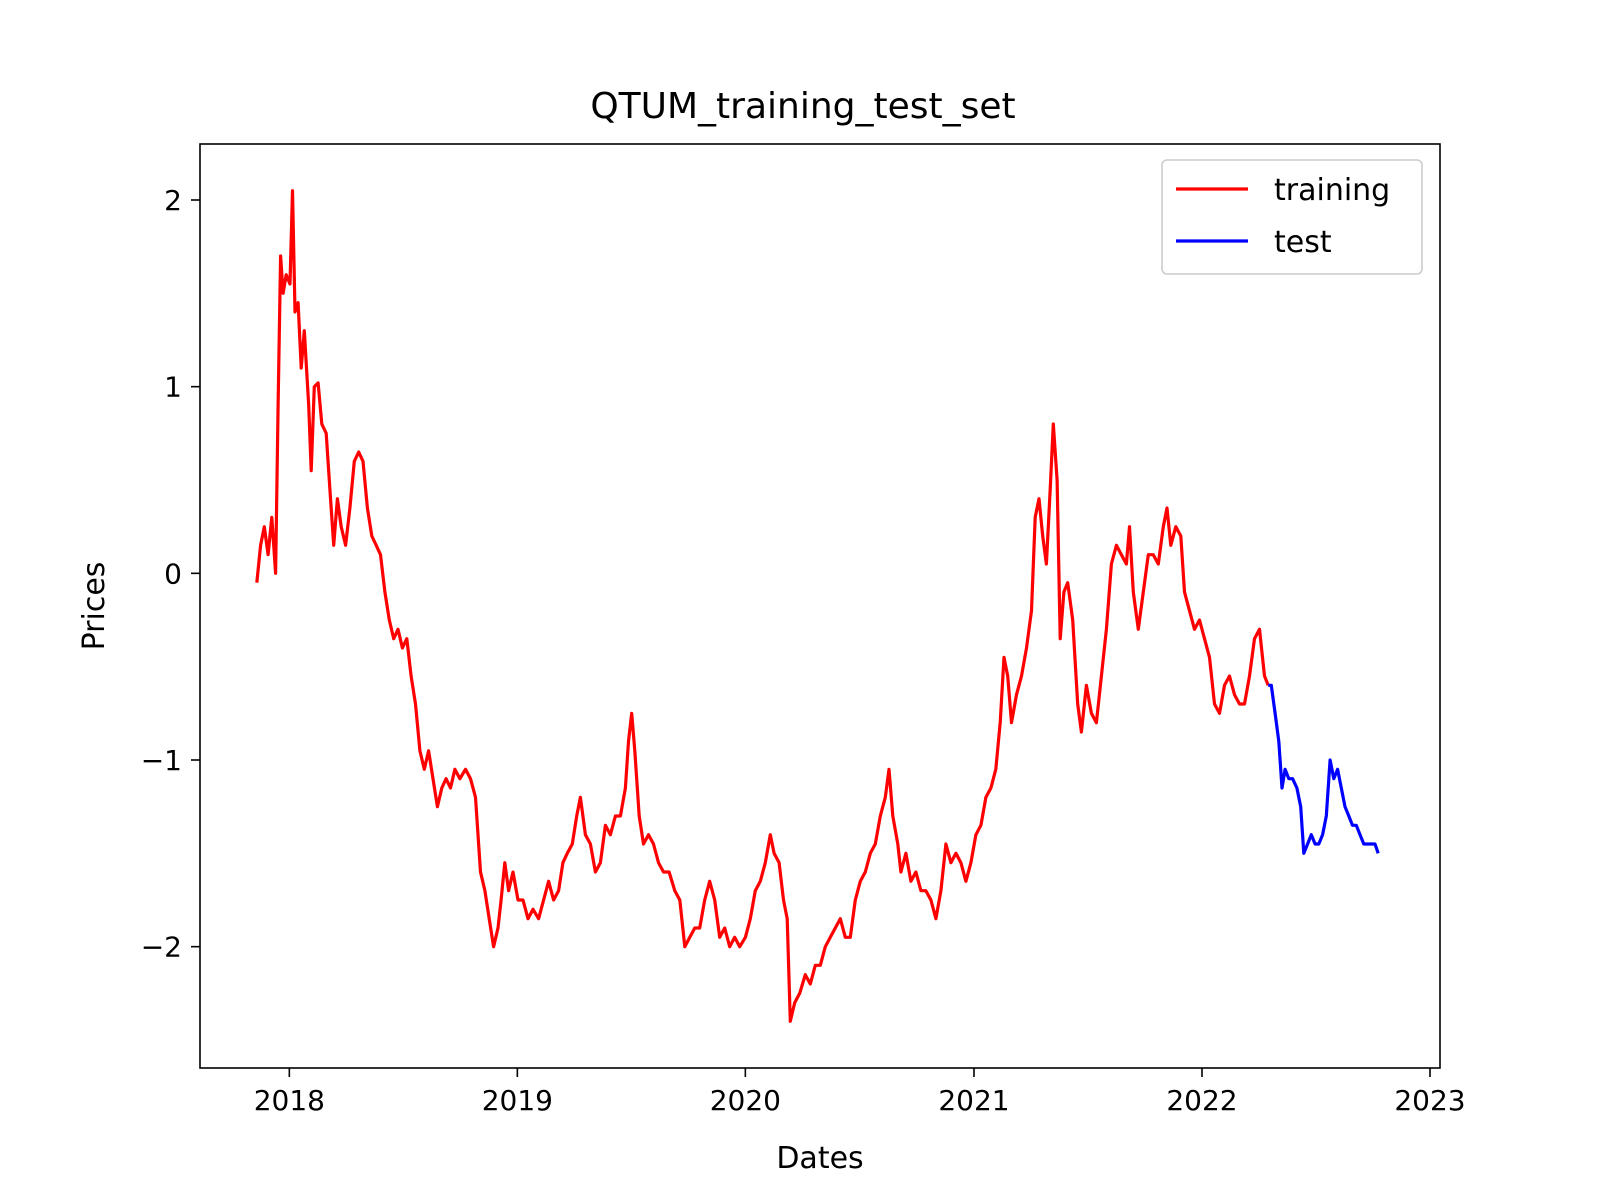  Describe the element at coordinates (289, 1100) in the screenshot. I see `x-tick-label: 2018` at that location.